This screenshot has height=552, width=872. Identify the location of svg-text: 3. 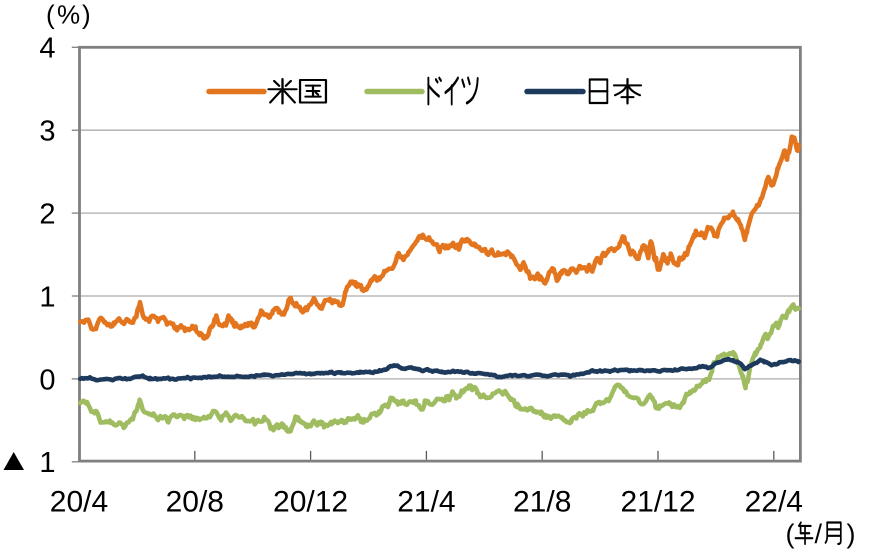
(47, 132).